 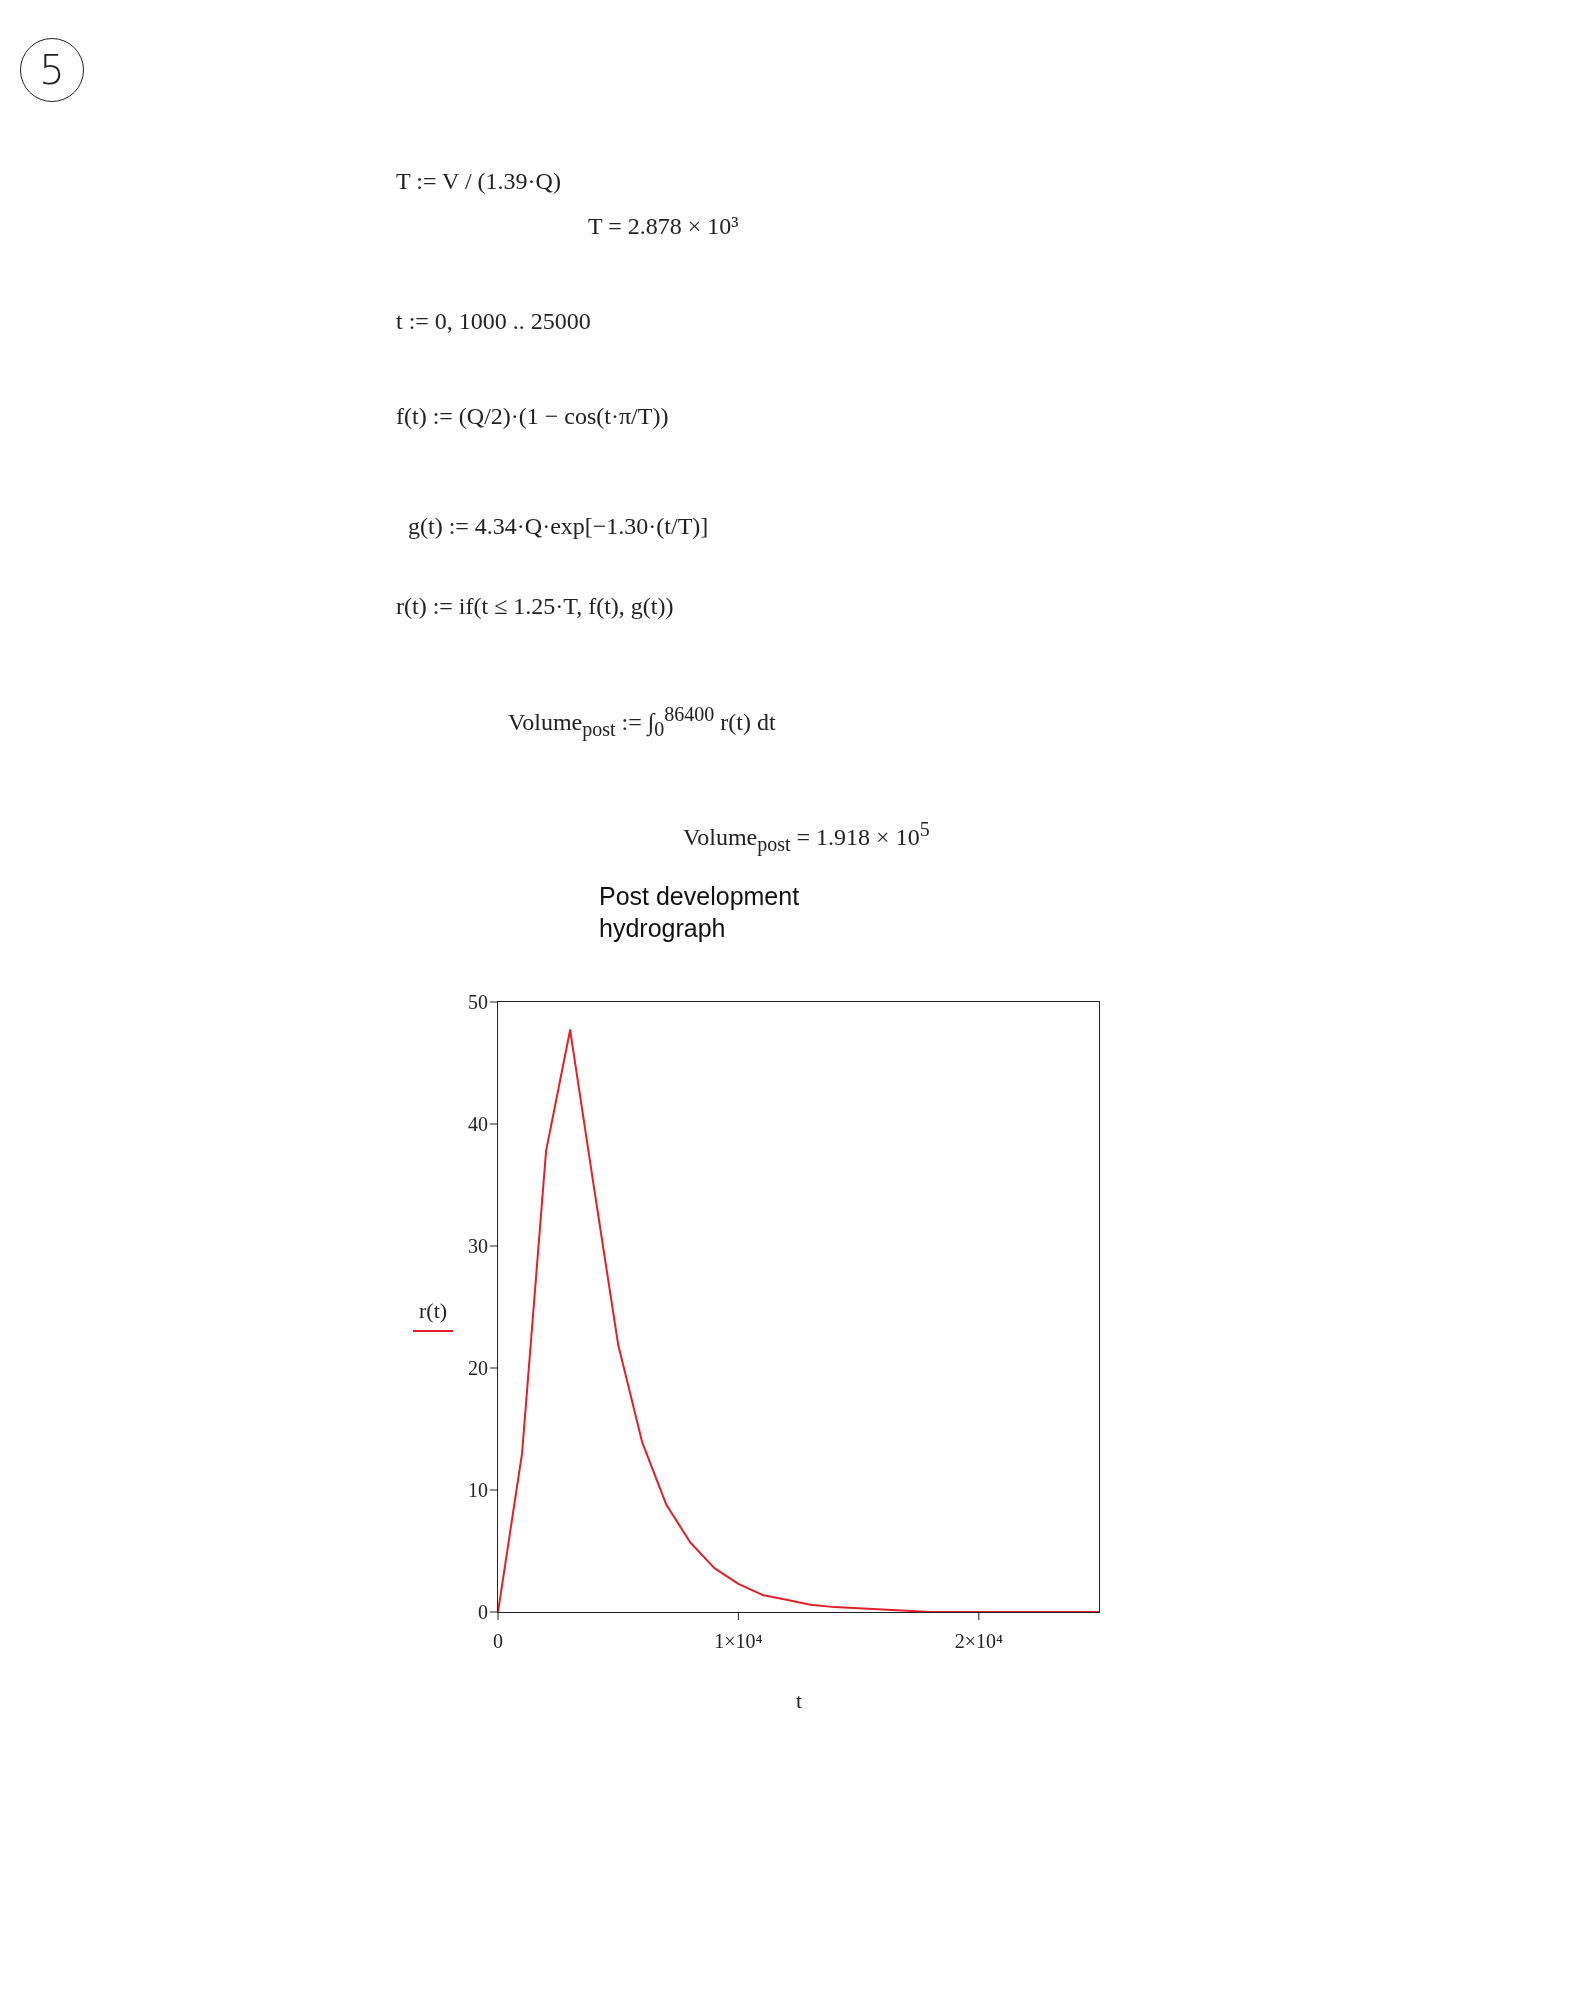 I want to click on text: t := 0, 1000 .. 25000, so click(x=493, y=321).